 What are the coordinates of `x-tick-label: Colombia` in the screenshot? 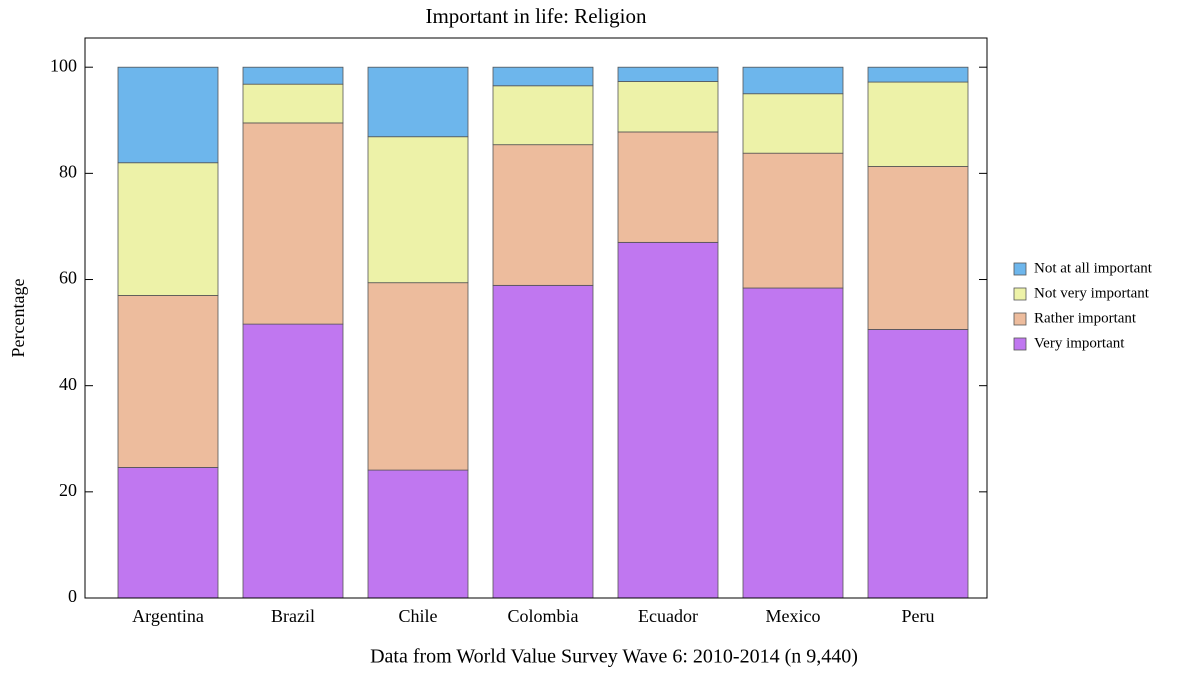 It's located at (543, 616).